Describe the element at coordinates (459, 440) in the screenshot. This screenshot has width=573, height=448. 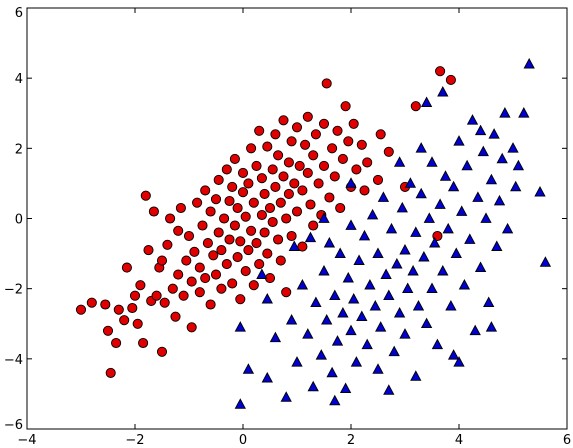
I see `x-tick-label: 4` at that location.